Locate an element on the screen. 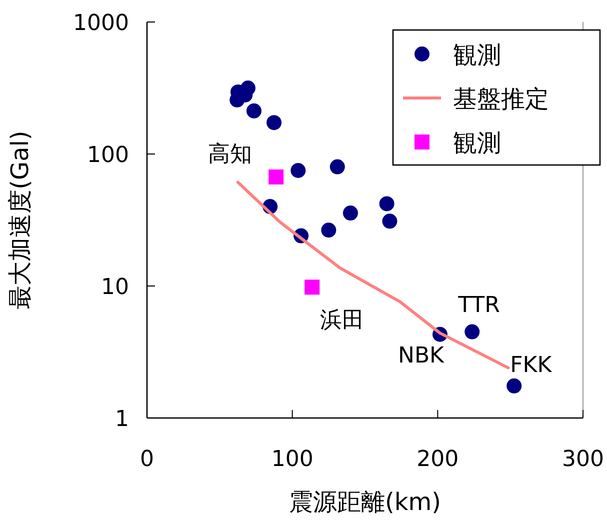  legend-label: 基盤推定 is located at coordinates (501, 99).